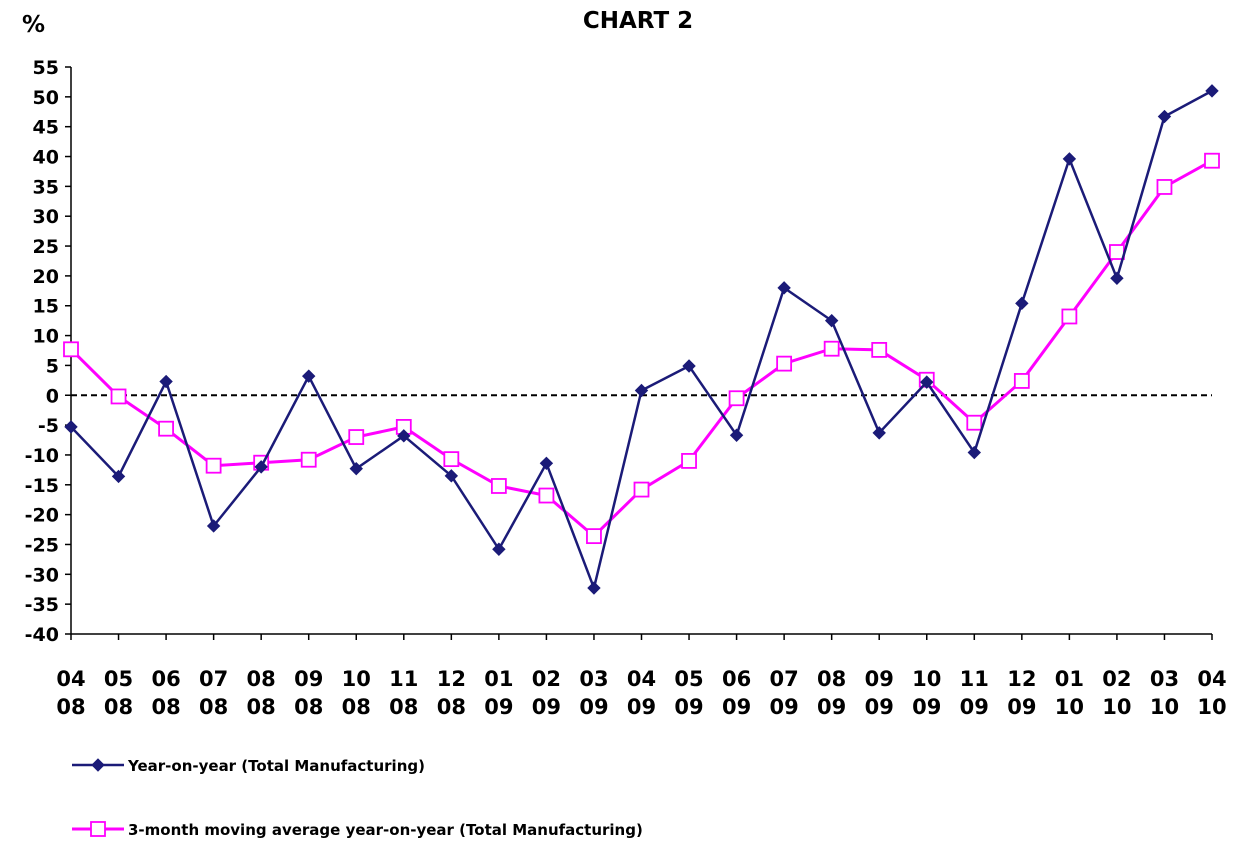 This screenshot has height=845, width=1237. I want to click on y-tick-label: 55, so click(46, 68).